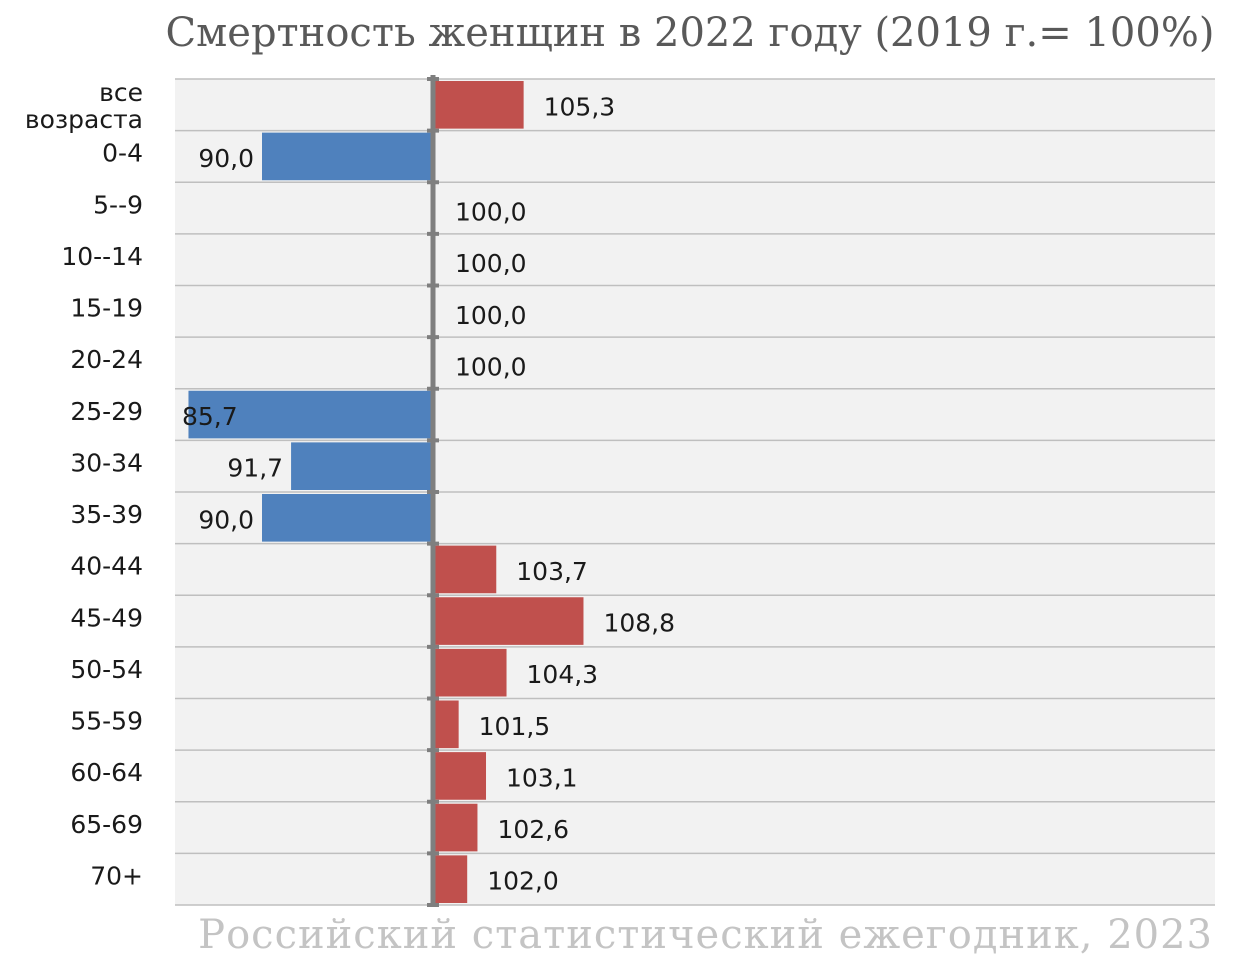 The height and width of the screenshot is (971, 1257). What do you see at coordinates (122, 153) in the screenshot?
I see `tick-label: 0-4` at bounding box center [122, 153].